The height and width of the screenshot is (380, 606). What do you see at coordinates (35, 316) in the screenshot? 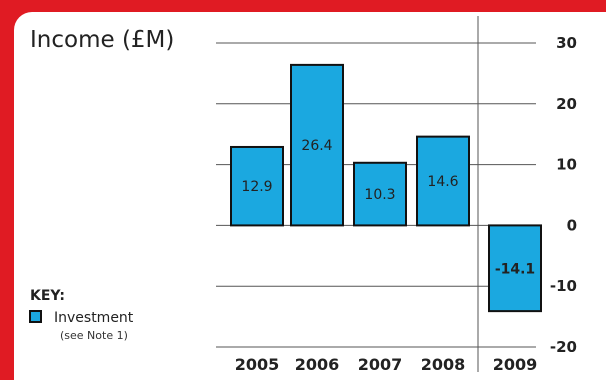
I see `legend-swatch` at bounding box center [35, 316].